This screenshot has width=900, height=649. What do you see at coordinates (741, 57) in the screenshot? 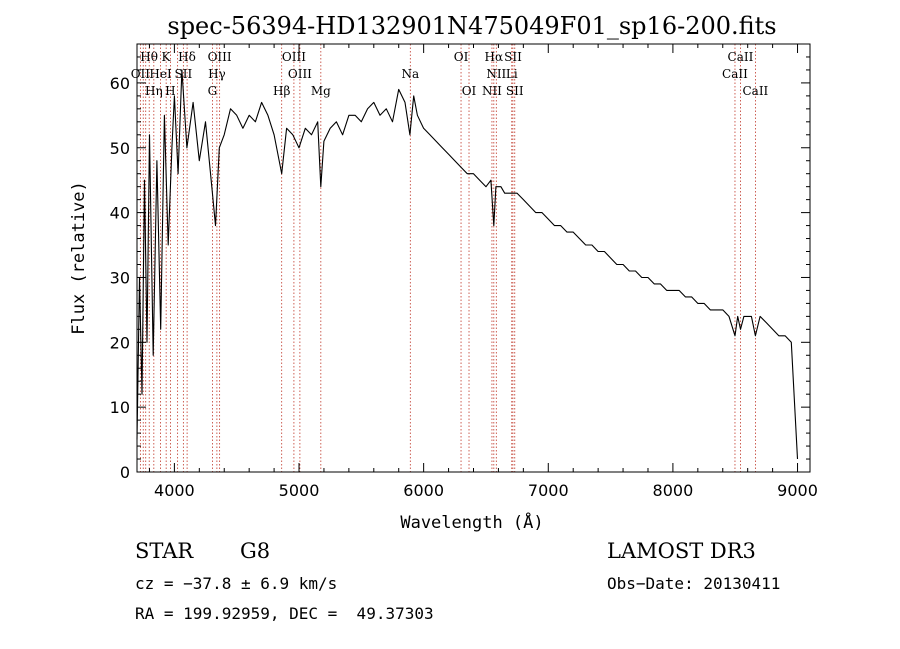
I see `line-label-row1-8: CaII` at bounding box center [741, 57].